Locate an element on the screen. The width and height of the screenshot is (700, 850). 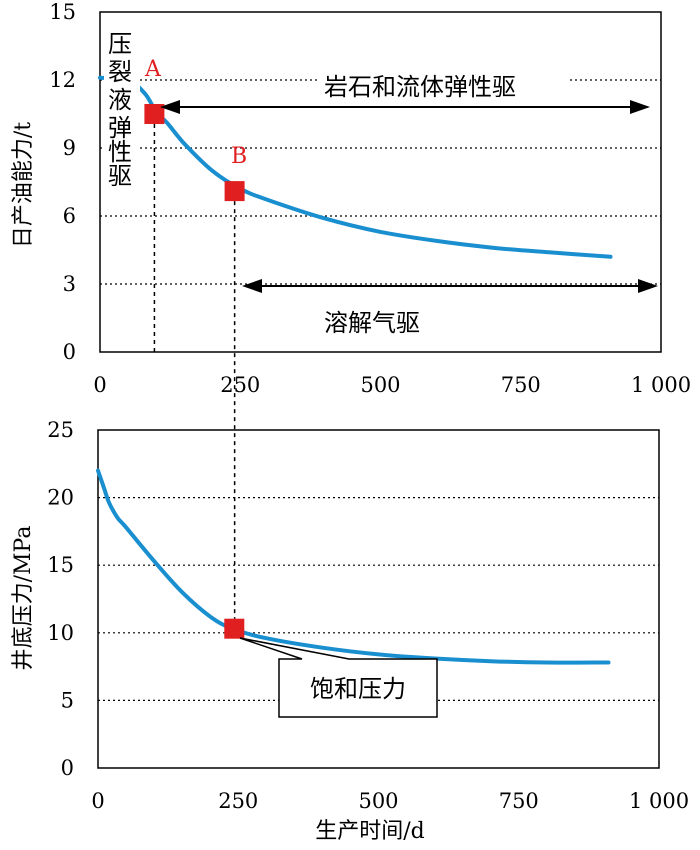
bottom-x-tick-label: 1 000 is located at coordinates (659, 801).